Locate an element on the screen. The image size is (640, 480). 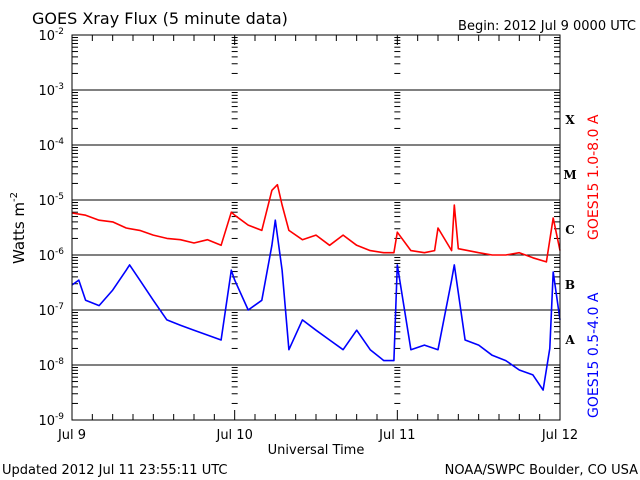
y-tick-exponent: -4 is located at coordinates (59, 142).